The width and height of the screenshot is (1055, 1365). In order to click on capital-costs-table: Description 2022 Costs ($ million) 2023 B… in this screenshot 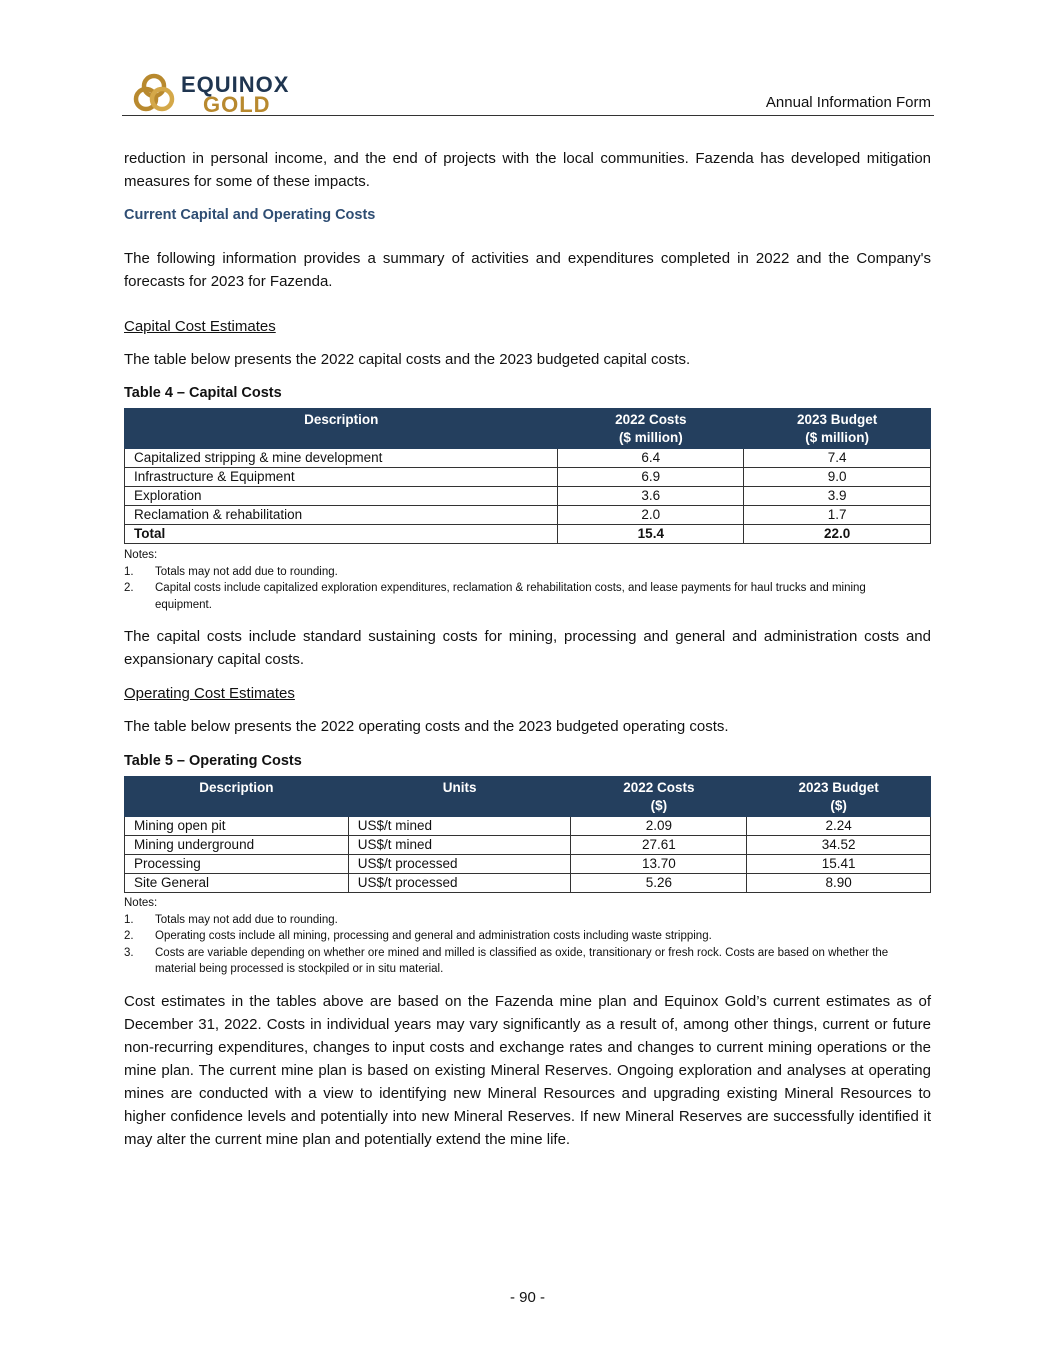, I will do `click(527, 476)`.